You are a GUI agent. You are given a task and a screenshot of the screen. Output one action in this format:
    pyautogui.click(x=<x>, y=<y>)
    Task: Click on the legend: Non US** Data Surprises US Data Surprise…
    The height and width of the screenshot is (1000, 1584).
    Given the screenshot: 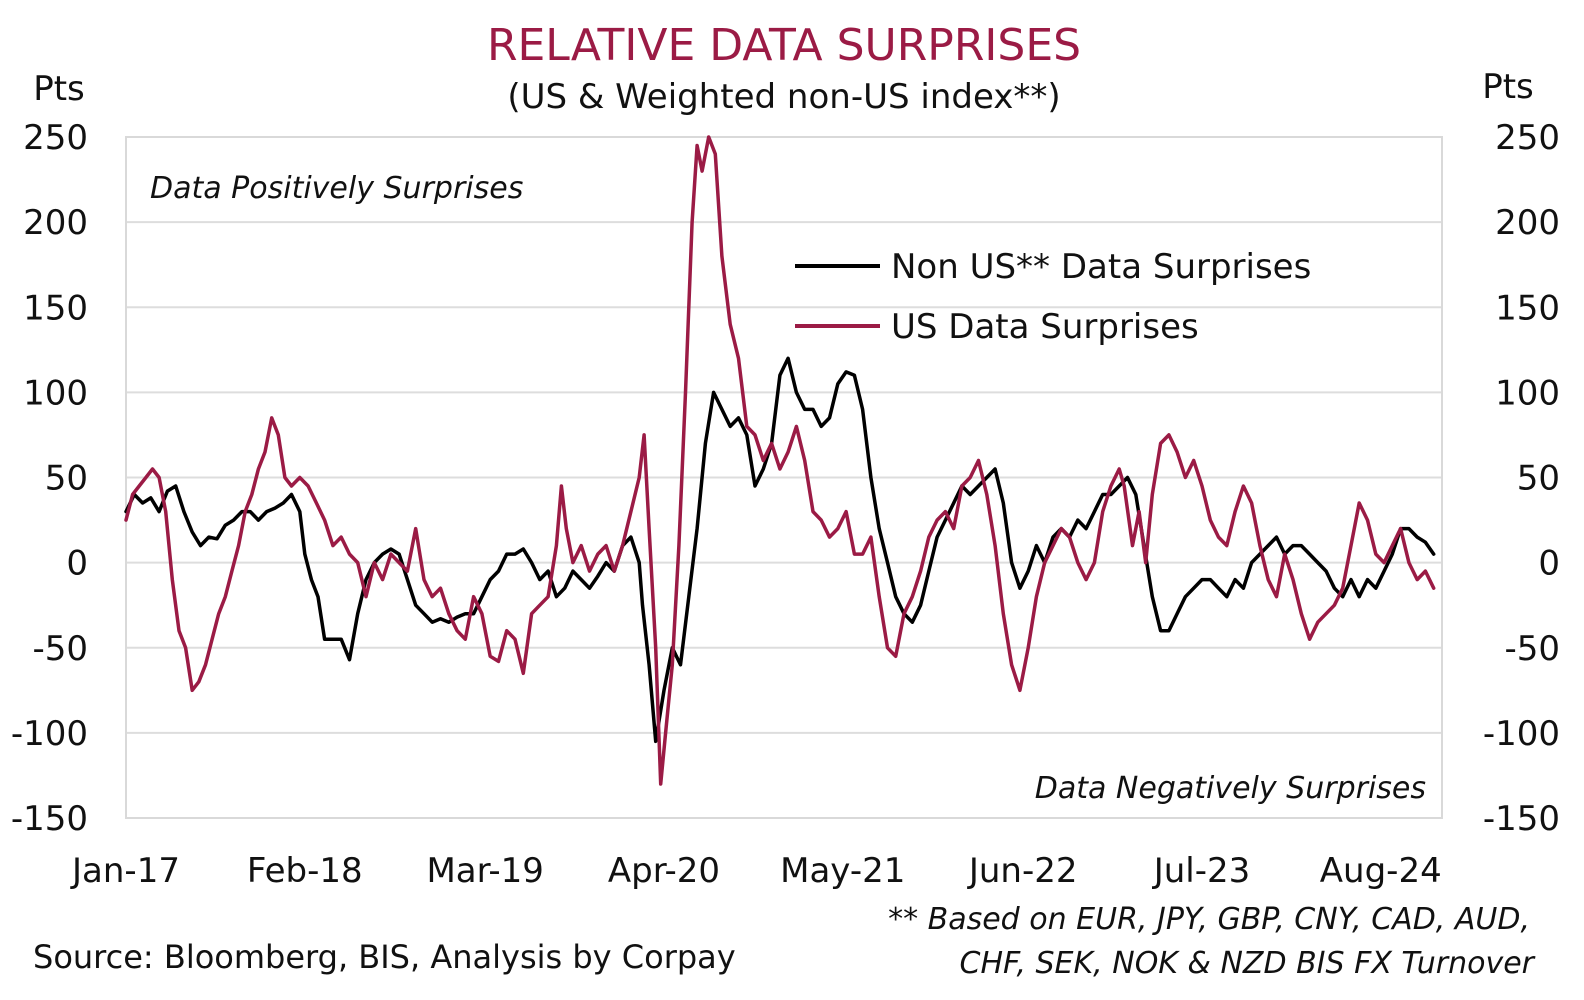 What is the action you would take?
    pyautogui.click(x=1053, y=297)
    